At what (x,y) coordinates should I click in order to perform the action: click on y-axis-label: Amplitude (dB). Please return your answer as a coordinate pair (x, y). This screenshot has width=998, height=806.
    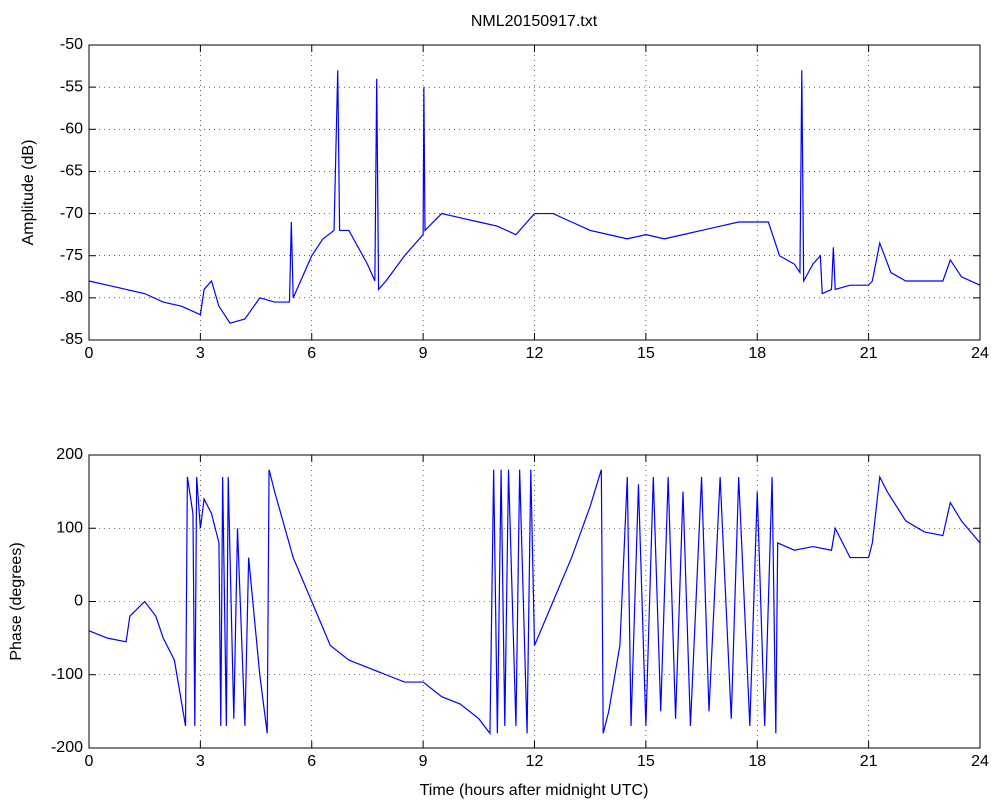
    Looking at the image, I should click on (28, 193).